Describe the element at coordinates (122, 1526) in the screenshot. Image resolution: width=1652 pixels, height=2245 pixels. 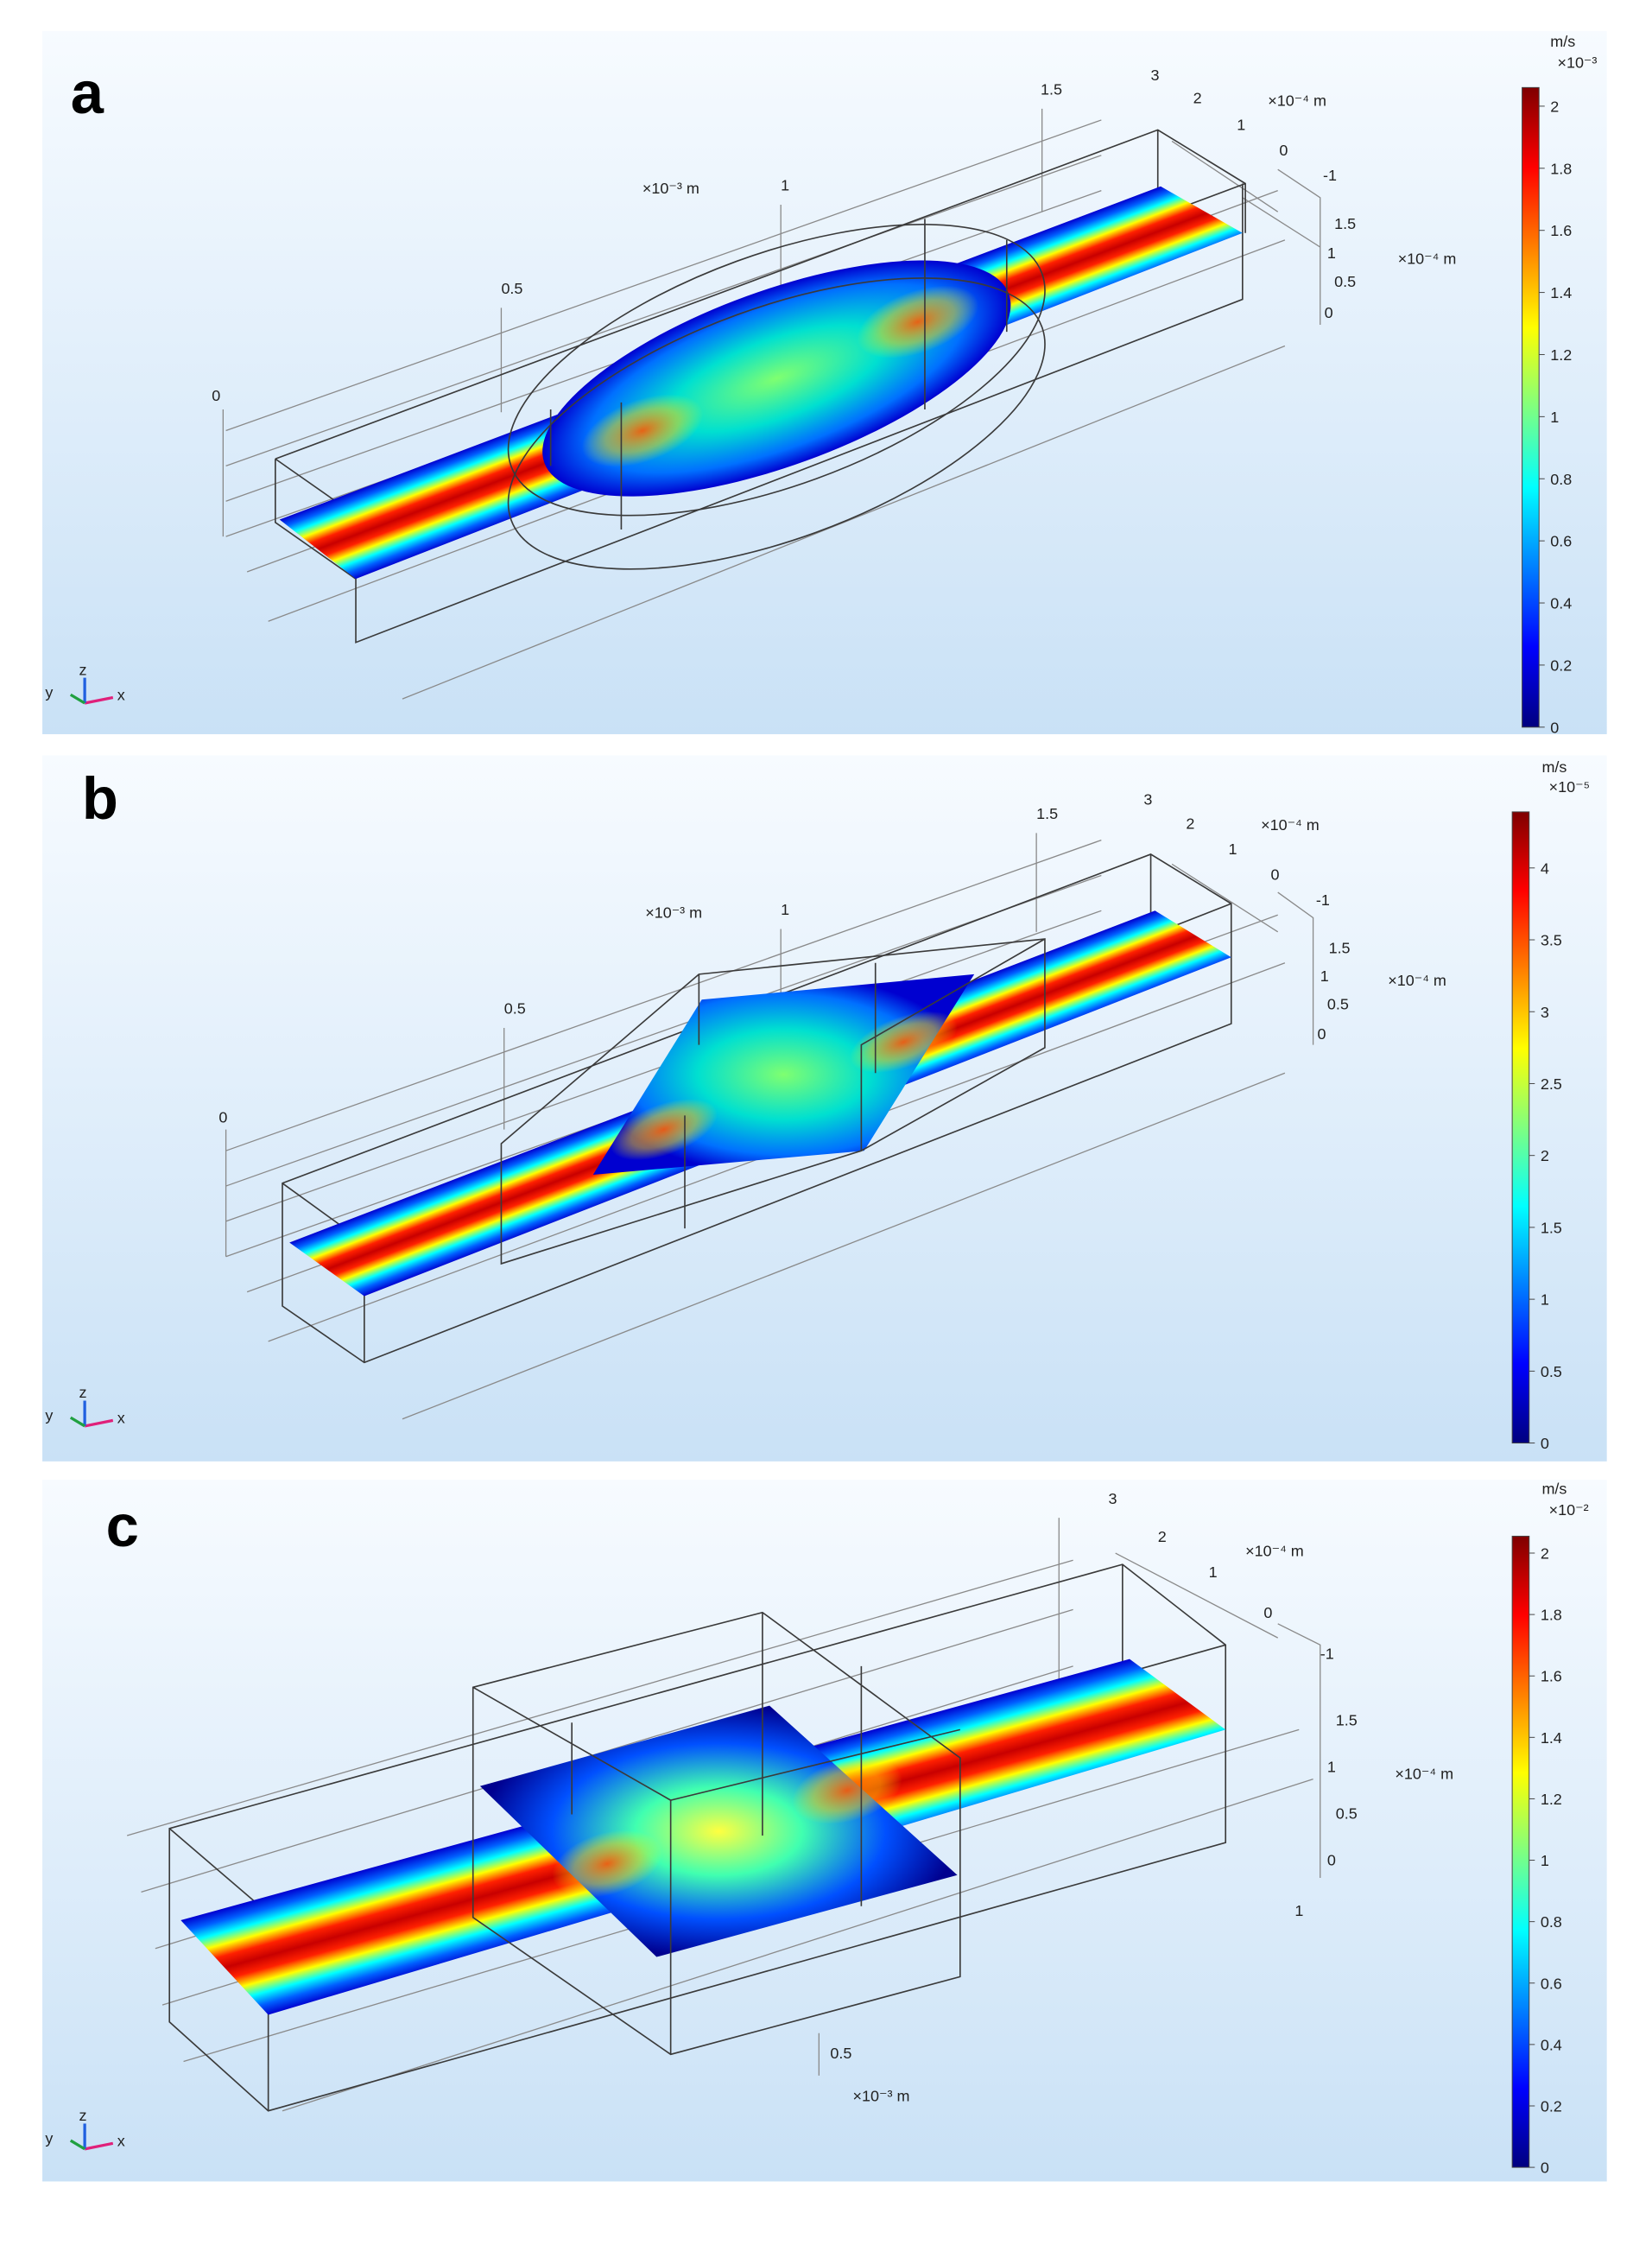
I see `panel-label: c` at that location.